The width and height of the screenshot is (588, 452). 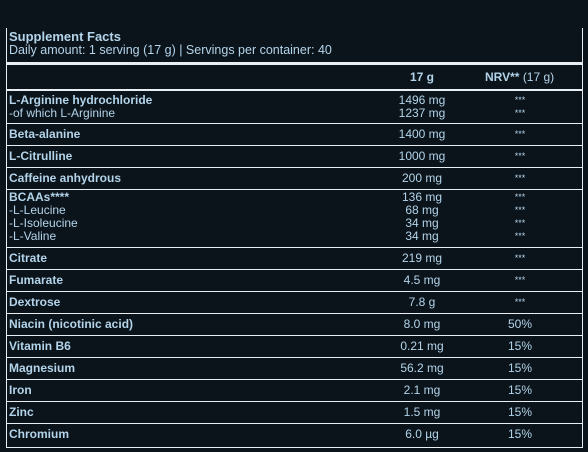 I want to click on nrv-header: NRV** (17 g), so click(x=519, y=77).